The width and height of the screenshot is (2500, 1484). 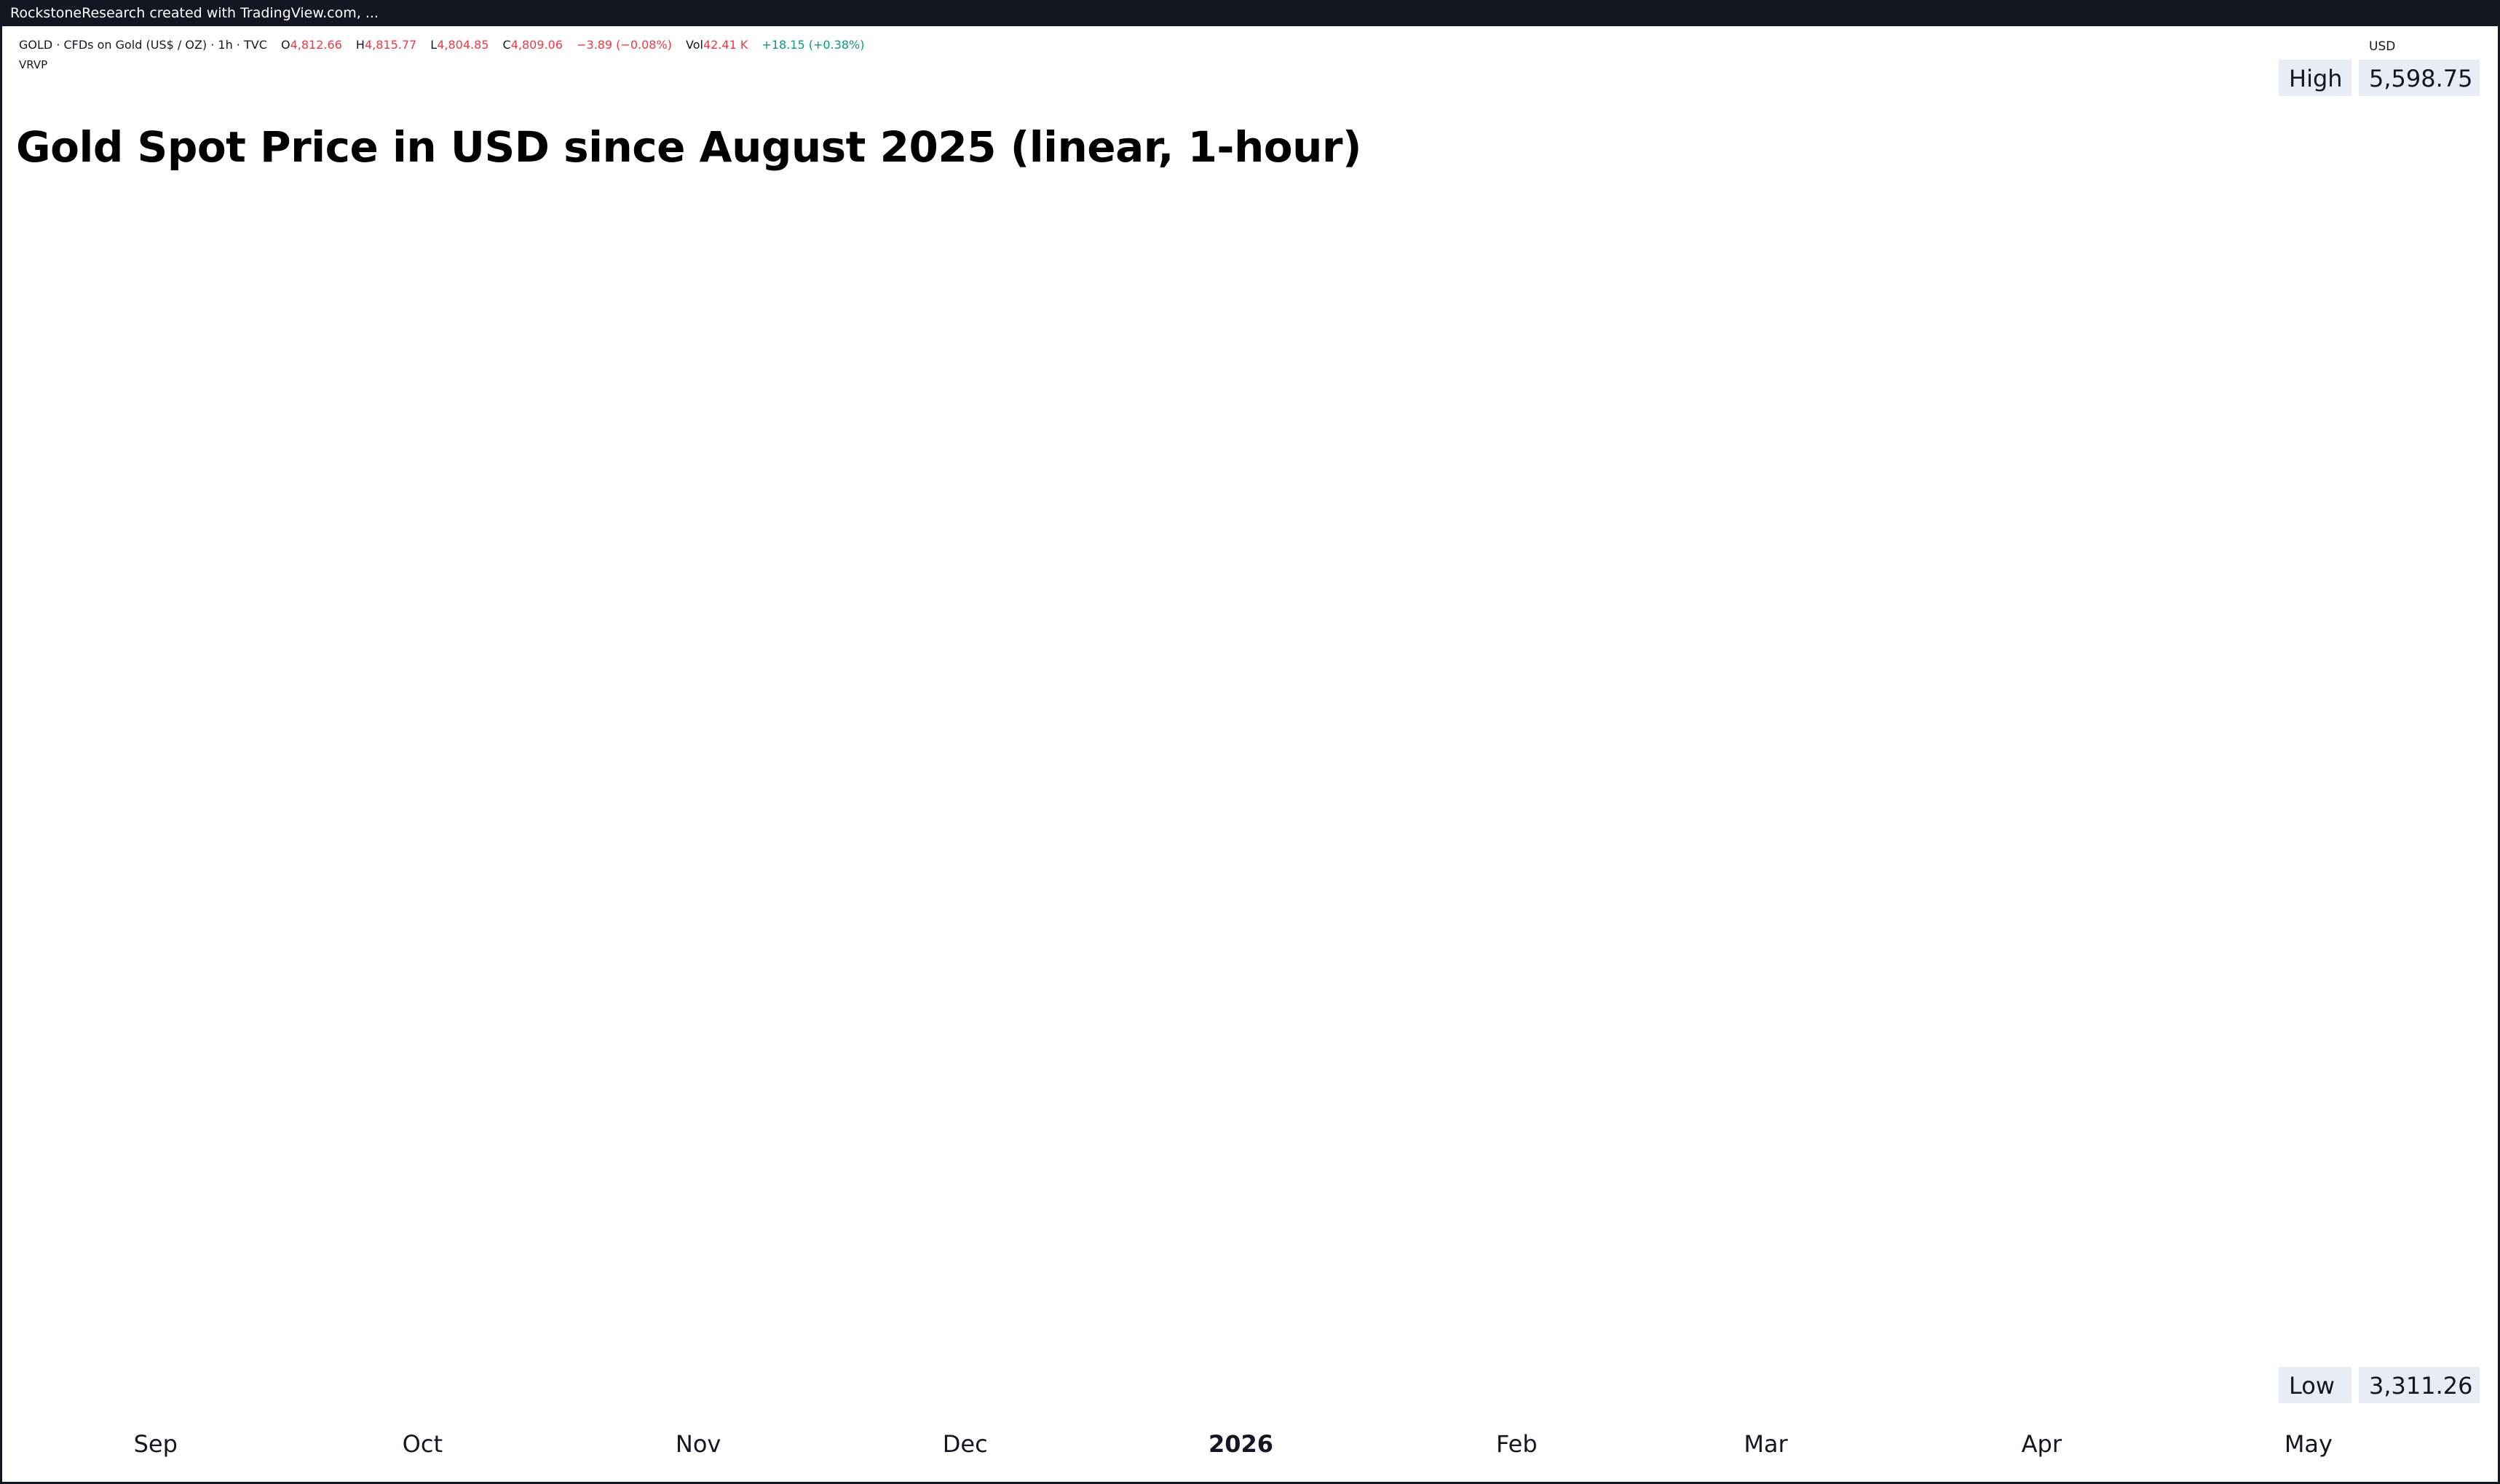 What do you see at coordinates (813, 45) in the screenshot?
I see `volume-change-value: +18.15 (+0.38%)` at bounding box center [813, 45].